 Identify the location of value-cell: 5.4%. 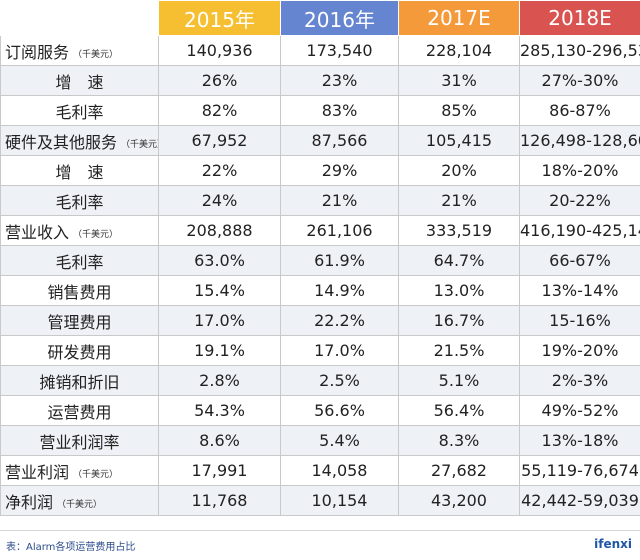
(340, 441).